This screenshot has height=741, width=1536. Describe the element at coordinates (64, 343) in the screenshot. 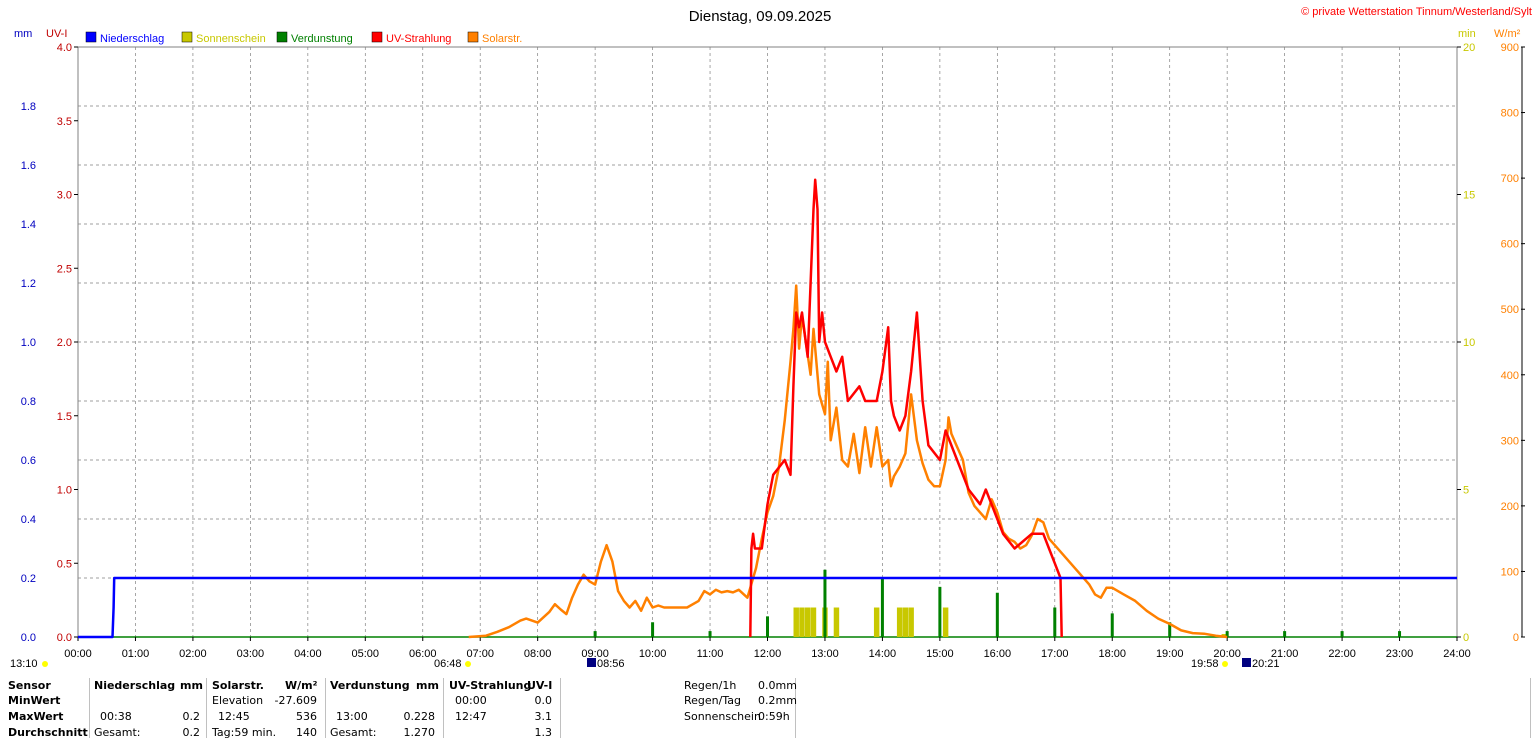

I see `y-tick-uv: 2.0` at that location.